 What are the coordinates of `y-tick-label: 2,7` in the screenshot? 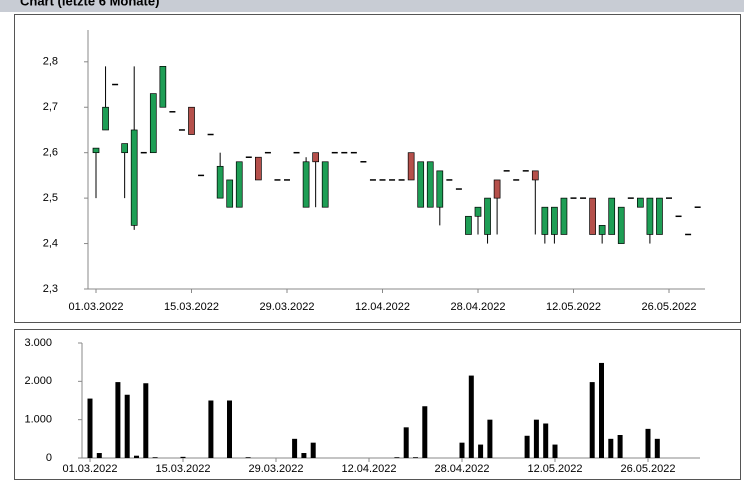 It's located at (50, 107).